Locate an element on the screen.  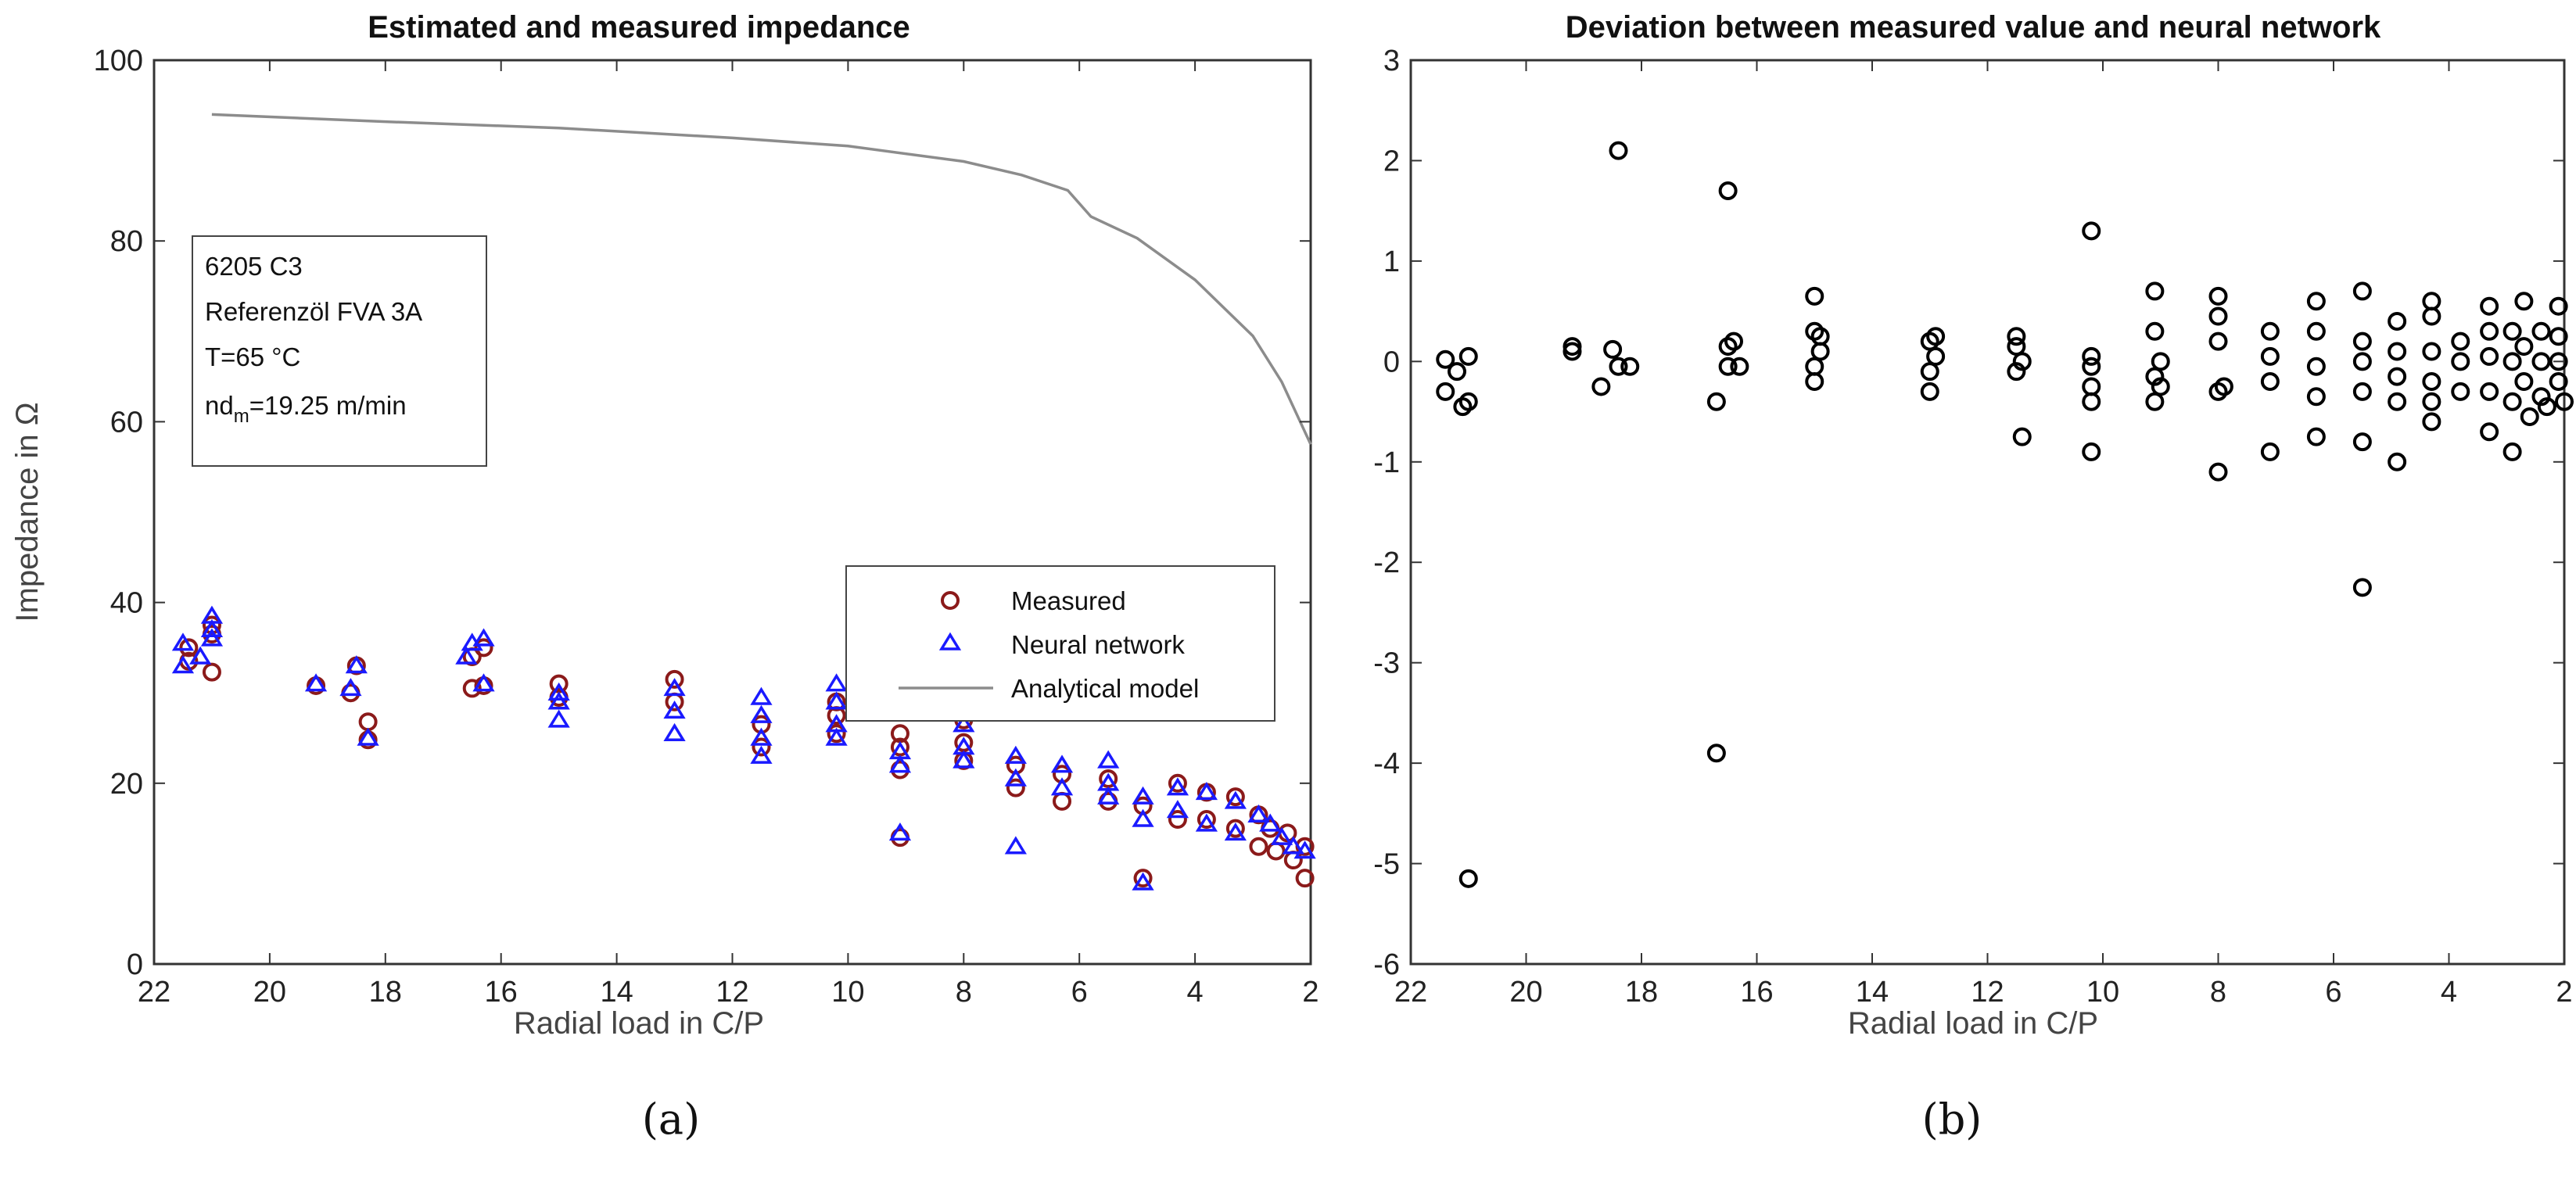
y-tick-label: 3 is located at coordinates (1391, 61).